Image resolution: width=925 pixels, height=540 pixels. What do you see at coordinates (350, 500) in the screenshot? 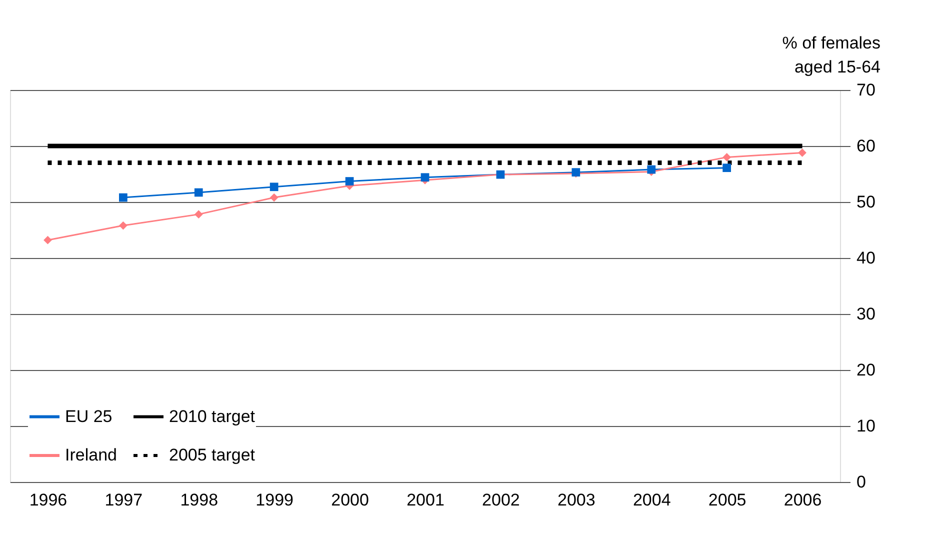
I see `x-tick-label: 2000` at bounding box center [350, 500].